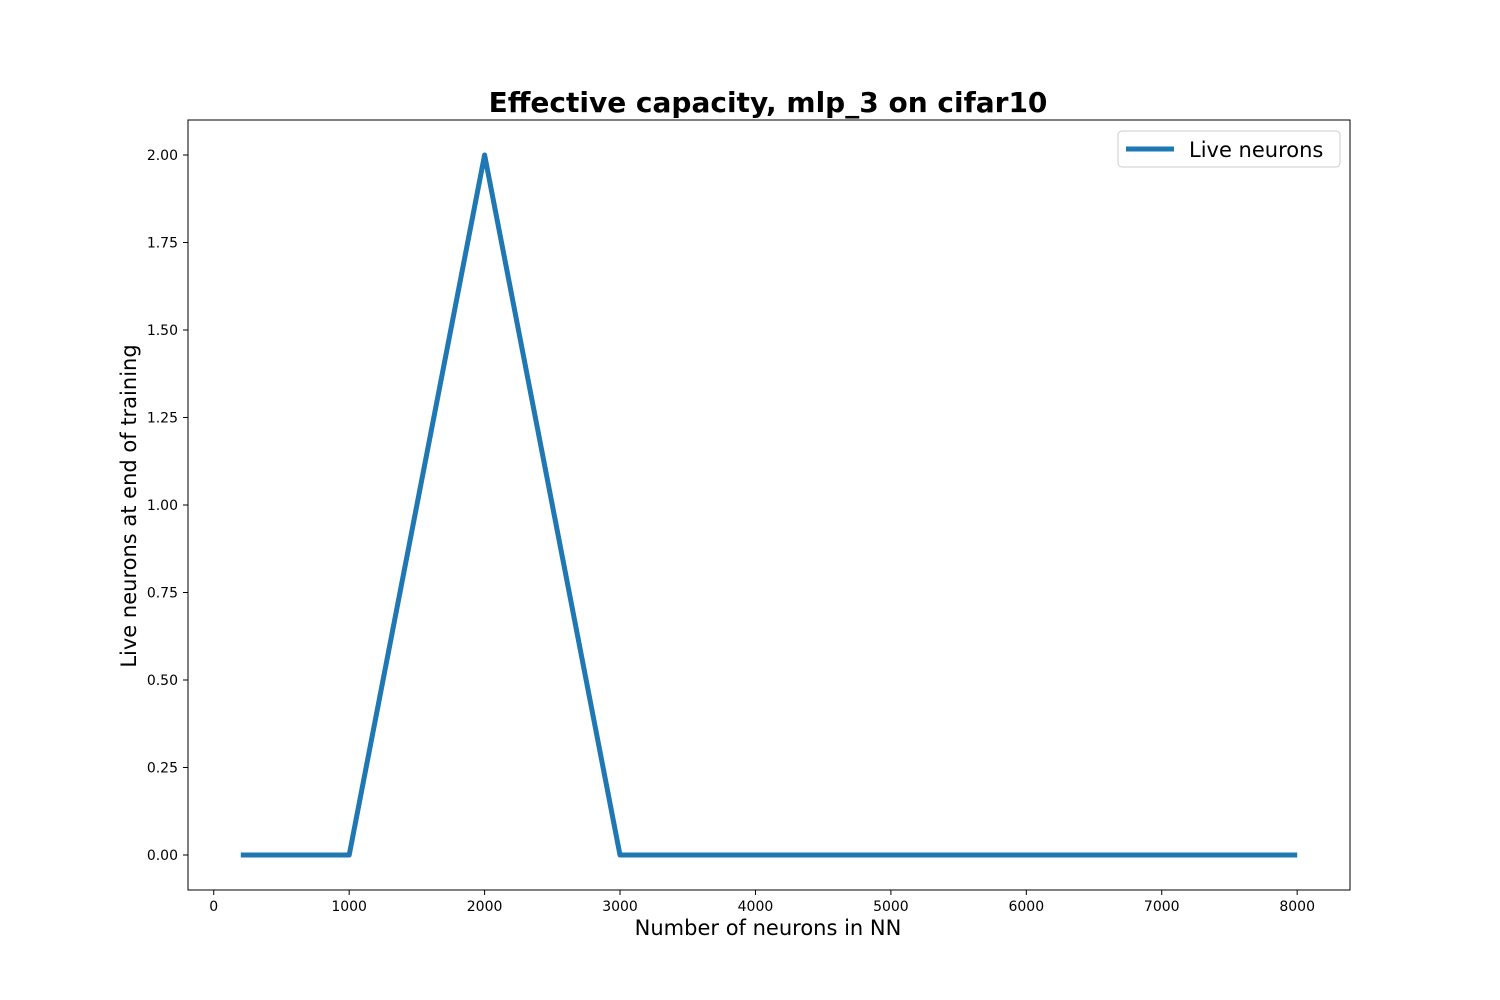 The width and height of the screenshot is (1500, 1000). Describe the element at coordinates (620, 907) in the screenshot. I see `x-tick-label: 3000` at that location.